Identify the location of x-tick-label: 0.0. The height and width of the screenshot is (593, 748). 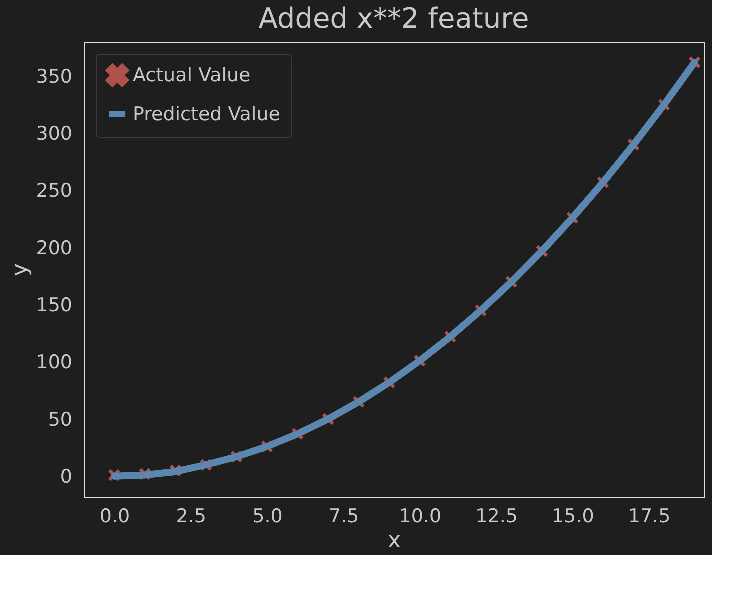
(115, 517).